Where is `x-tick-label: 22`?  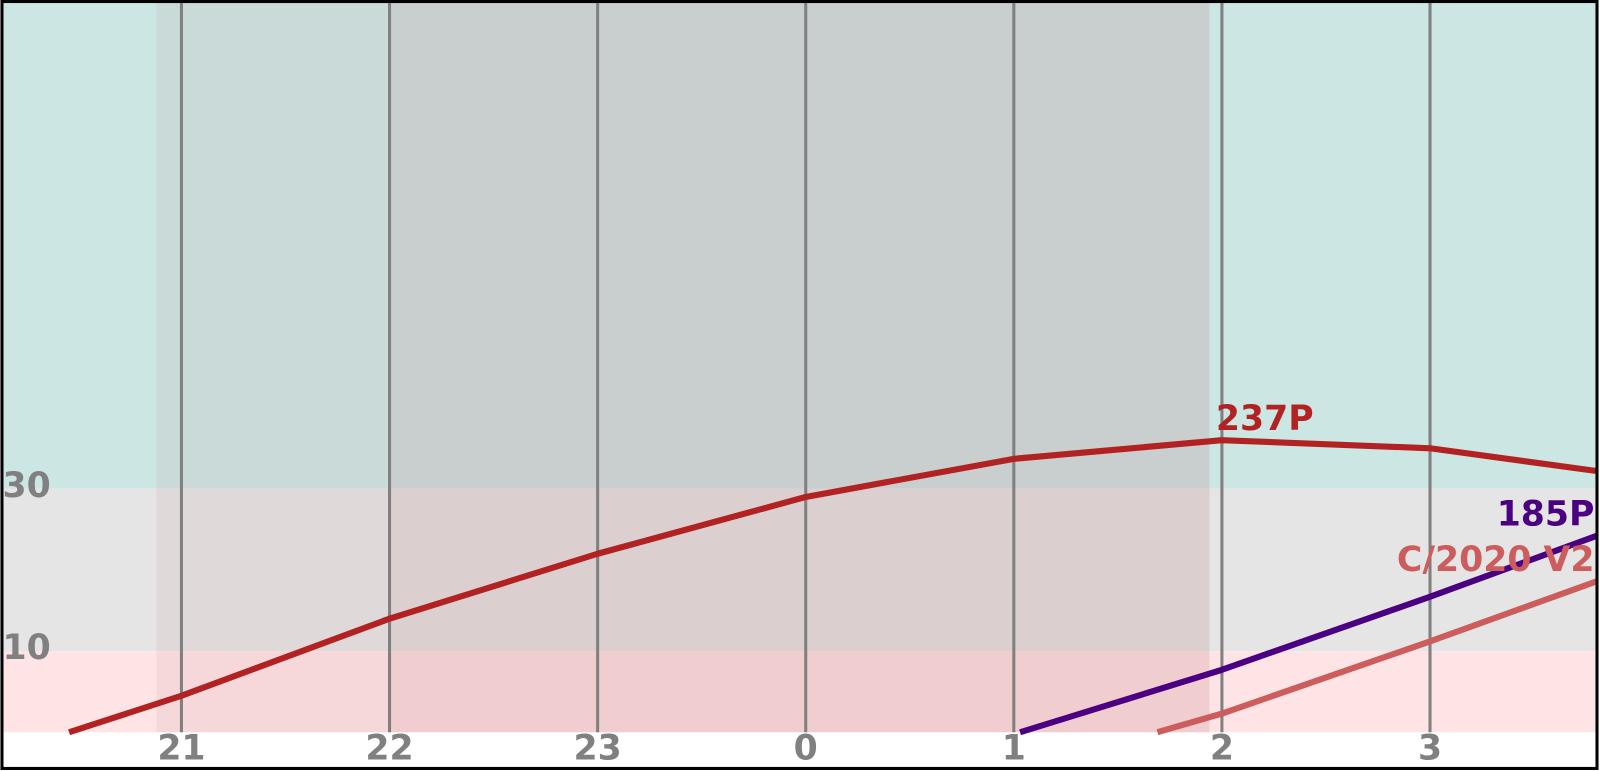 x-tick-label: 22 is located at coordinates (389, 749).